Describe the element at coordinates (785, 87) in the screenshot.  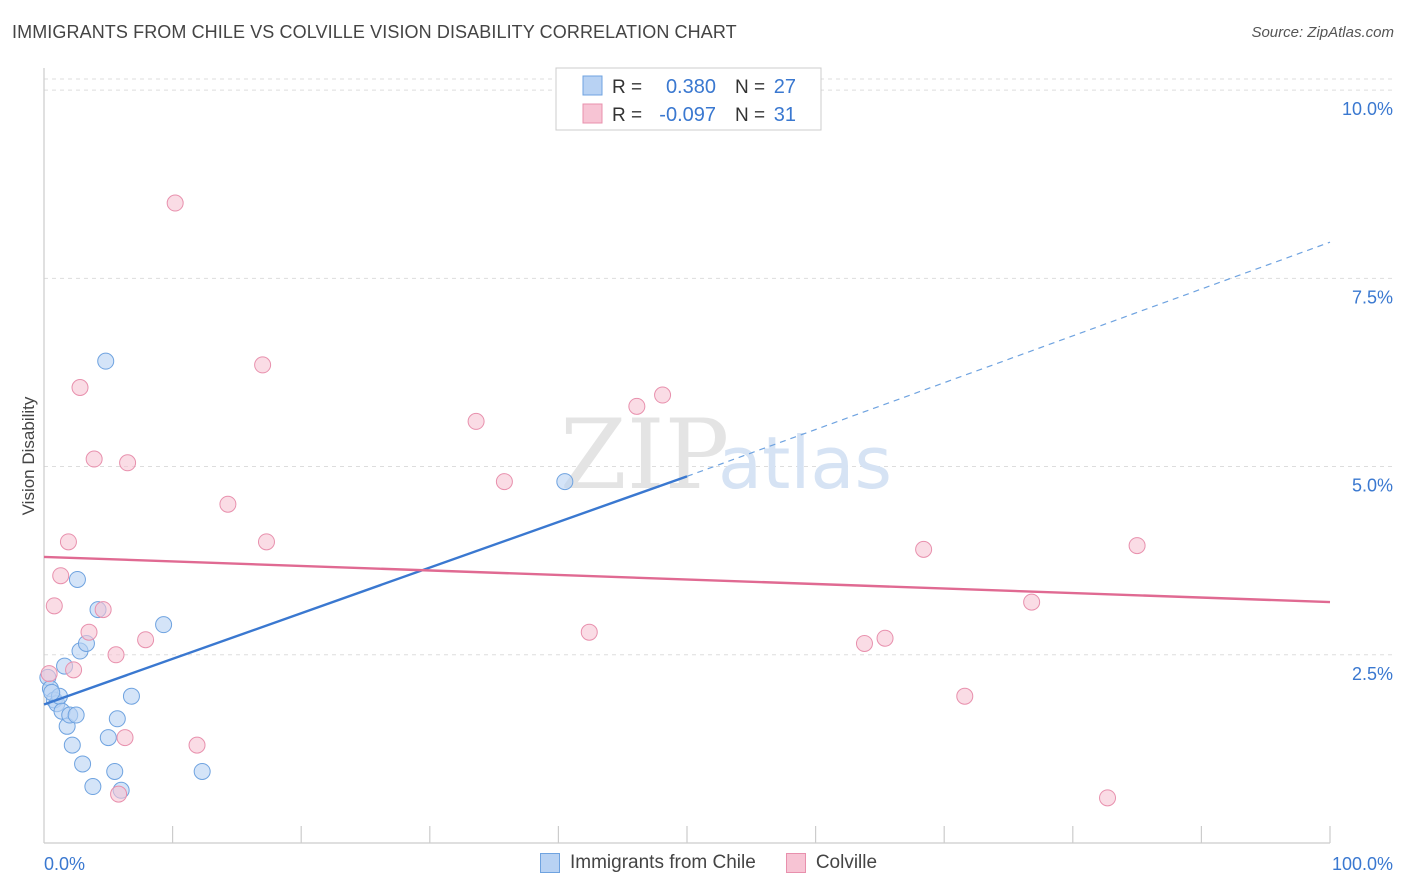
I see `legend-n-value-blue: 27` at that location.